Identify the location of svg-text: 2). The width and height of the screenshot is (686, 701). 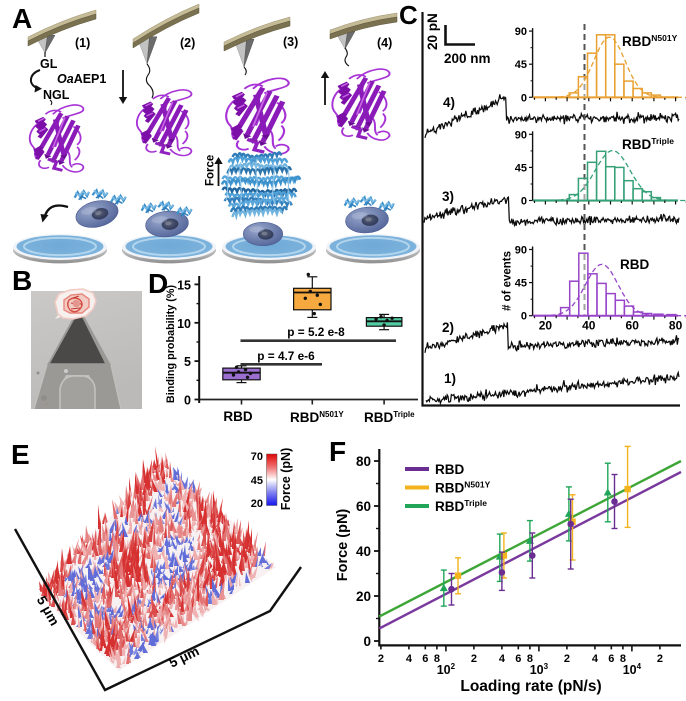
(448, 327).